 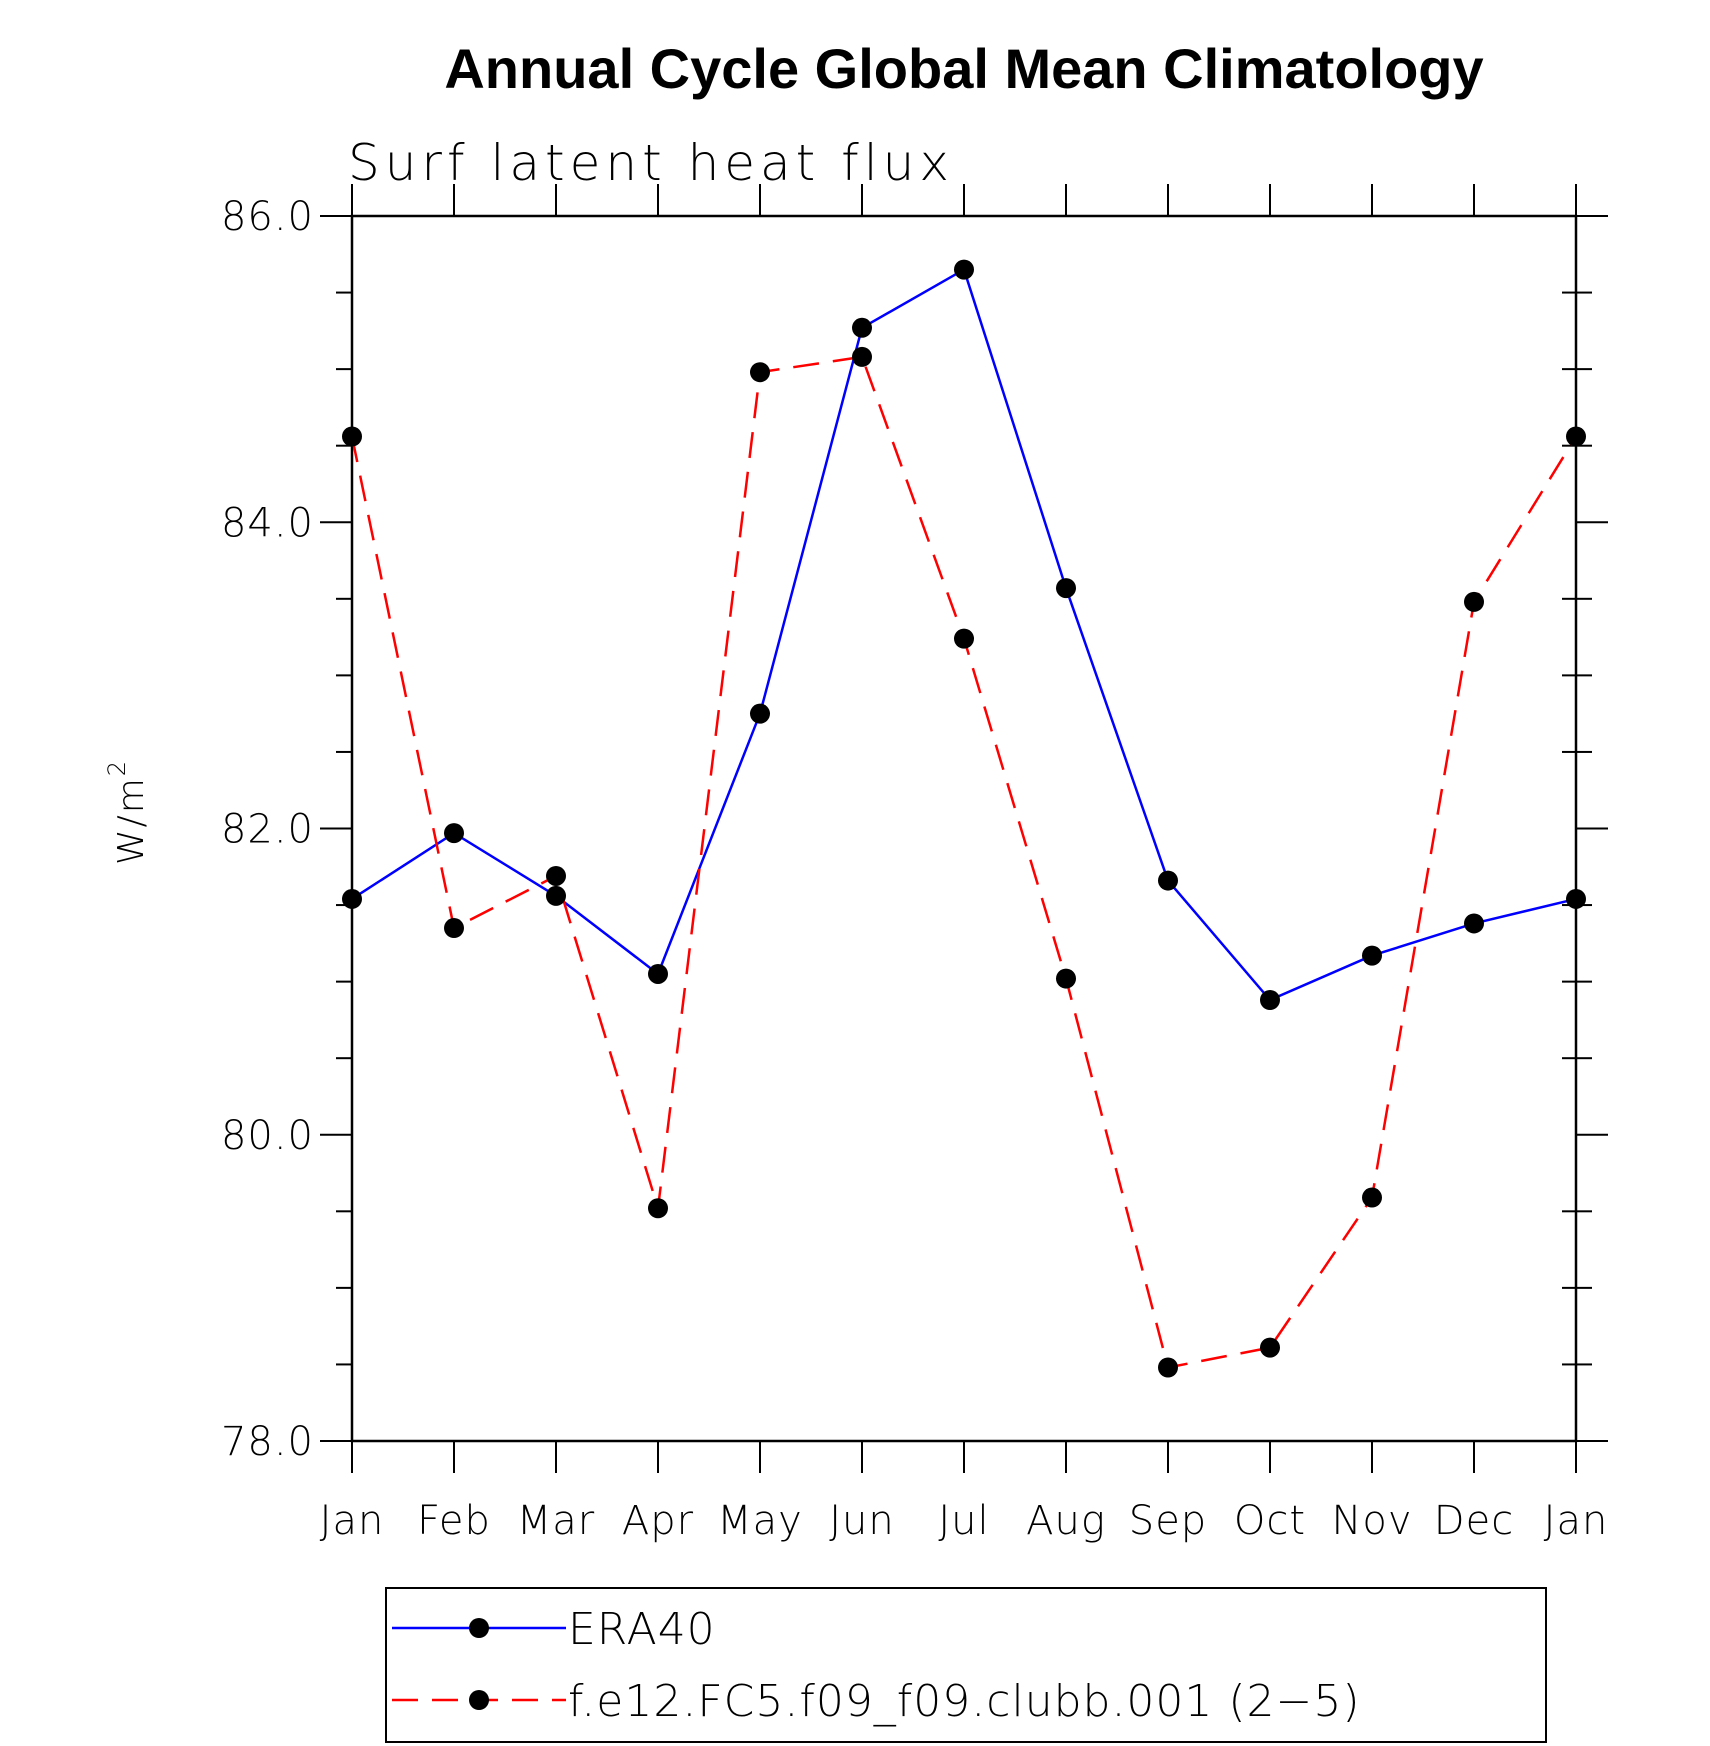 I want to click on legend: ERA40 f.e12.FC5.f09_f09.clubb.001 (2−5), so click(x=966, y=1665).